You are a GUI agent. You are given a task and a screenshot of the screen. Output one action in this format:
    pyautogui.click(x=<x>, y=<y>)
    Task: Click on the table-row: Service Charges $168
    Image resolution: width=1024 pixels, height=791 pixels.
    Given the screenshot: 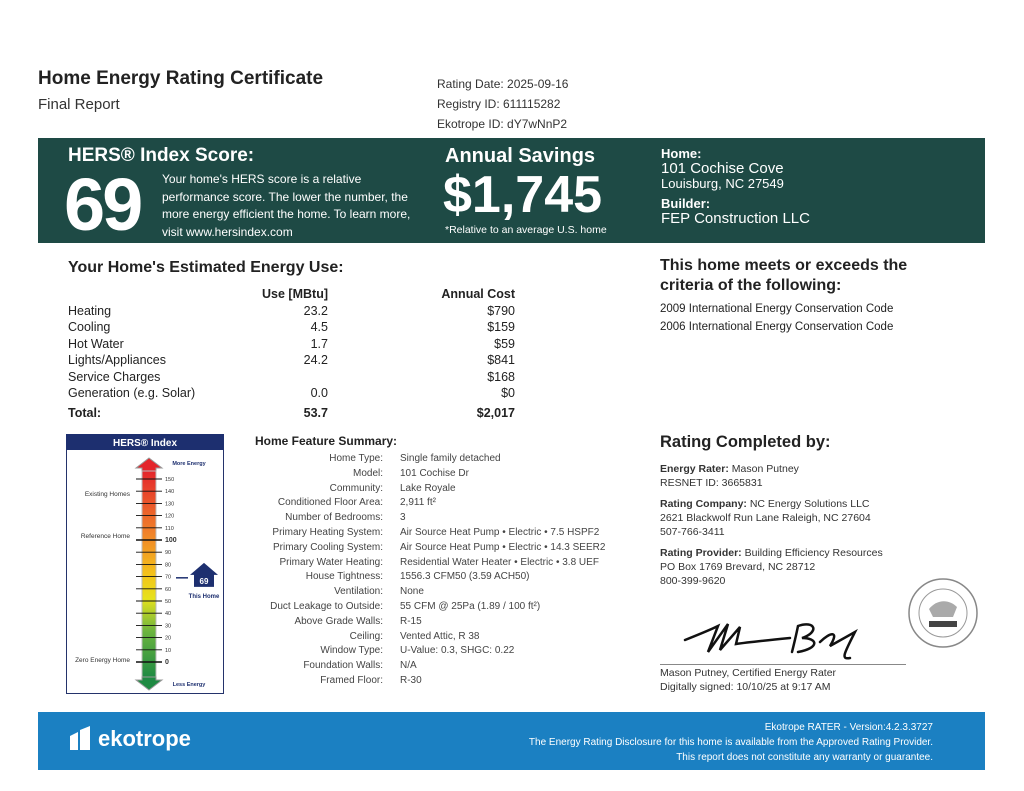 What is the action you would take?
    pyautogui.click(x=293, y=377)
    